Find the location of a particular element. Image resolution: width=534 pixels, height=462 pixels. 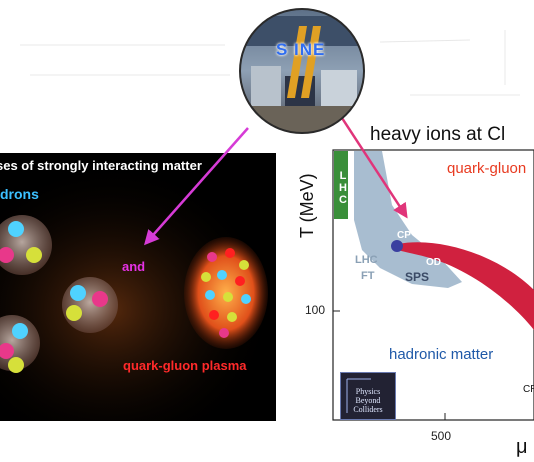

and-label: and is located at coordinates (134, 266).